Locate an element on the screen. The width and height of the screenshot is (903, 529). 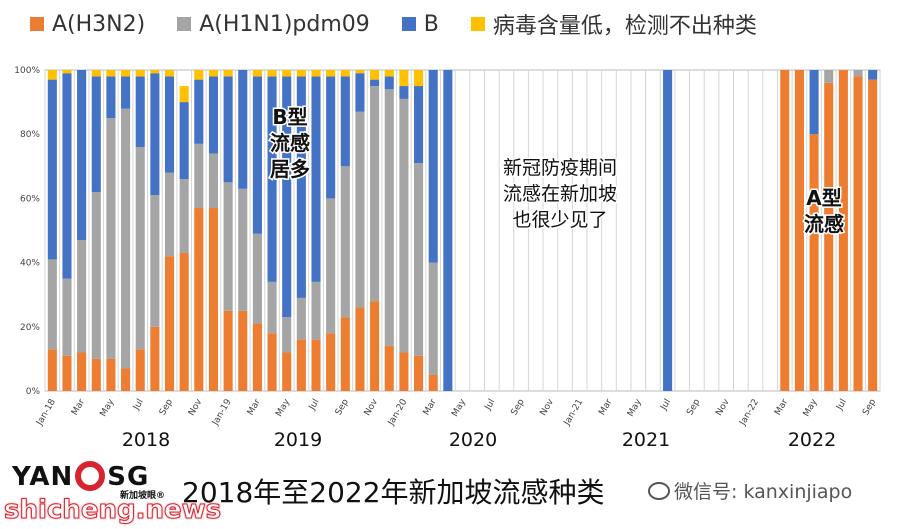
legend-label-undetermined: 病毒含量低，检测不出种类 is located at coordinates (624, 26).